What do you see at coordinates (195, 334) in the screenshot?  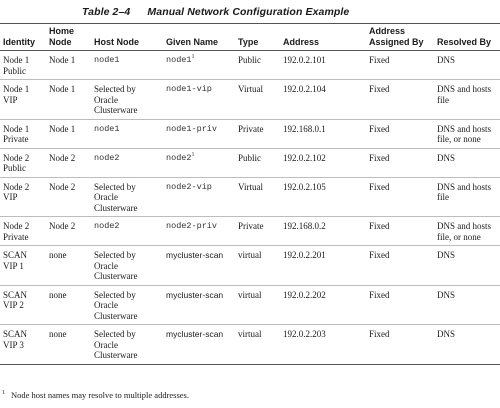 I see `cell-given-name-text: mycluster-scan` at bounding box center [195, 334].